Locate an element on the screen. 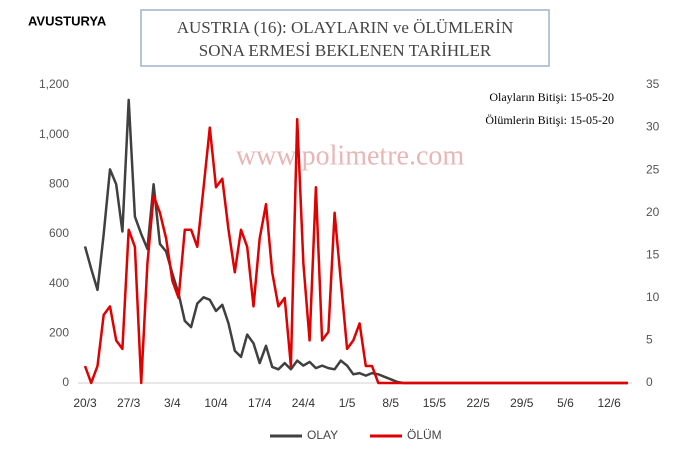  watermark: www.polimetre.com is located at coordinates (350, 155).